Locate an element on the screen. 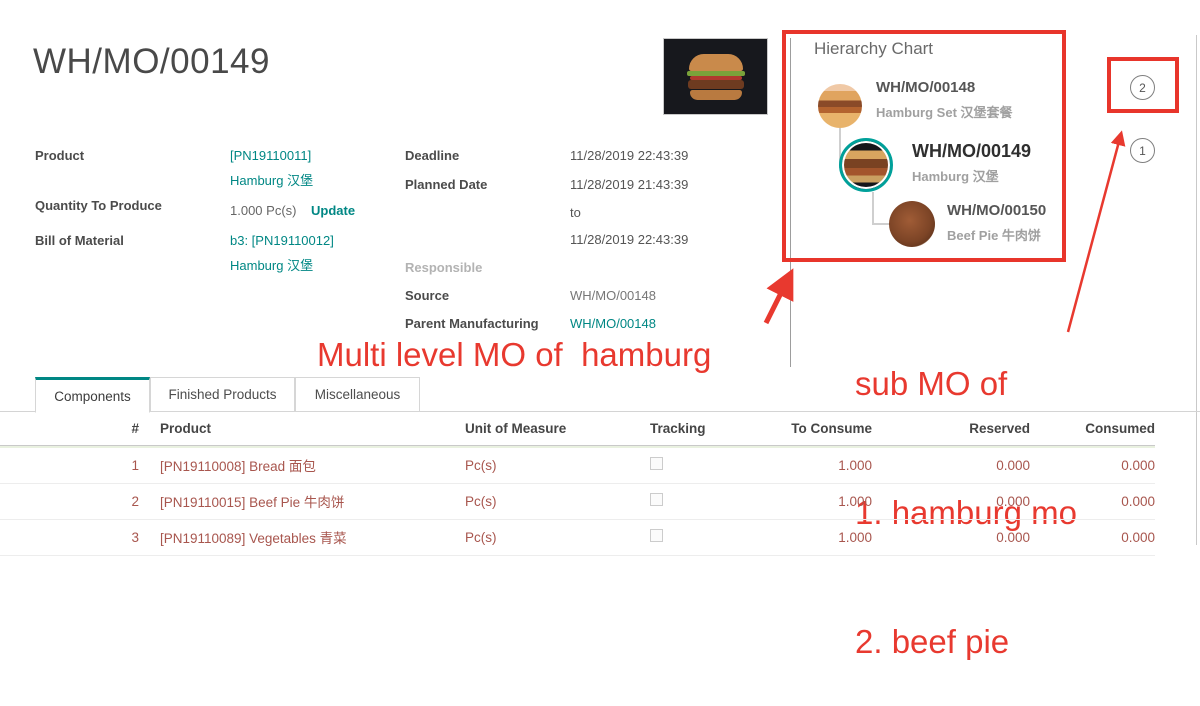  planned-to-word: to is located at coordinates (575, 212).